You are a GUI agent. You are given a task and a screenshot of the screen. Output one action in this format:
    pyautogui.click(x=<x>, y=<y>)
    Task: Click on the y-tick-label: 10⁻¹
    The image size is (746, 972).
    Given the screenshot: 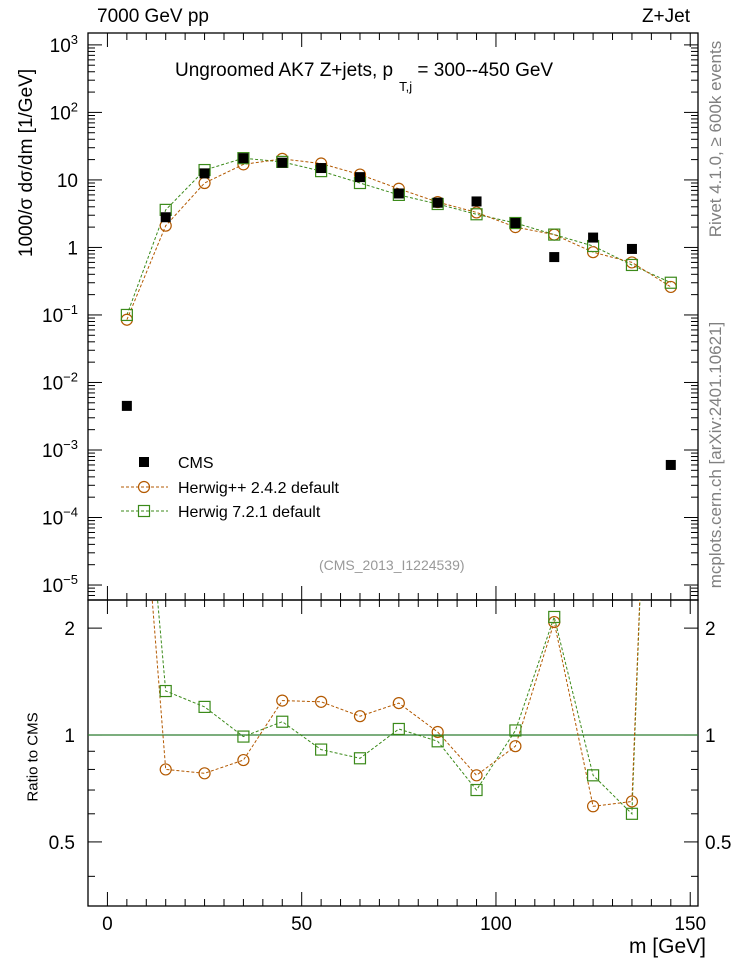 What is the action you would take?
    pyautogui.click(x=60, y=314)
    